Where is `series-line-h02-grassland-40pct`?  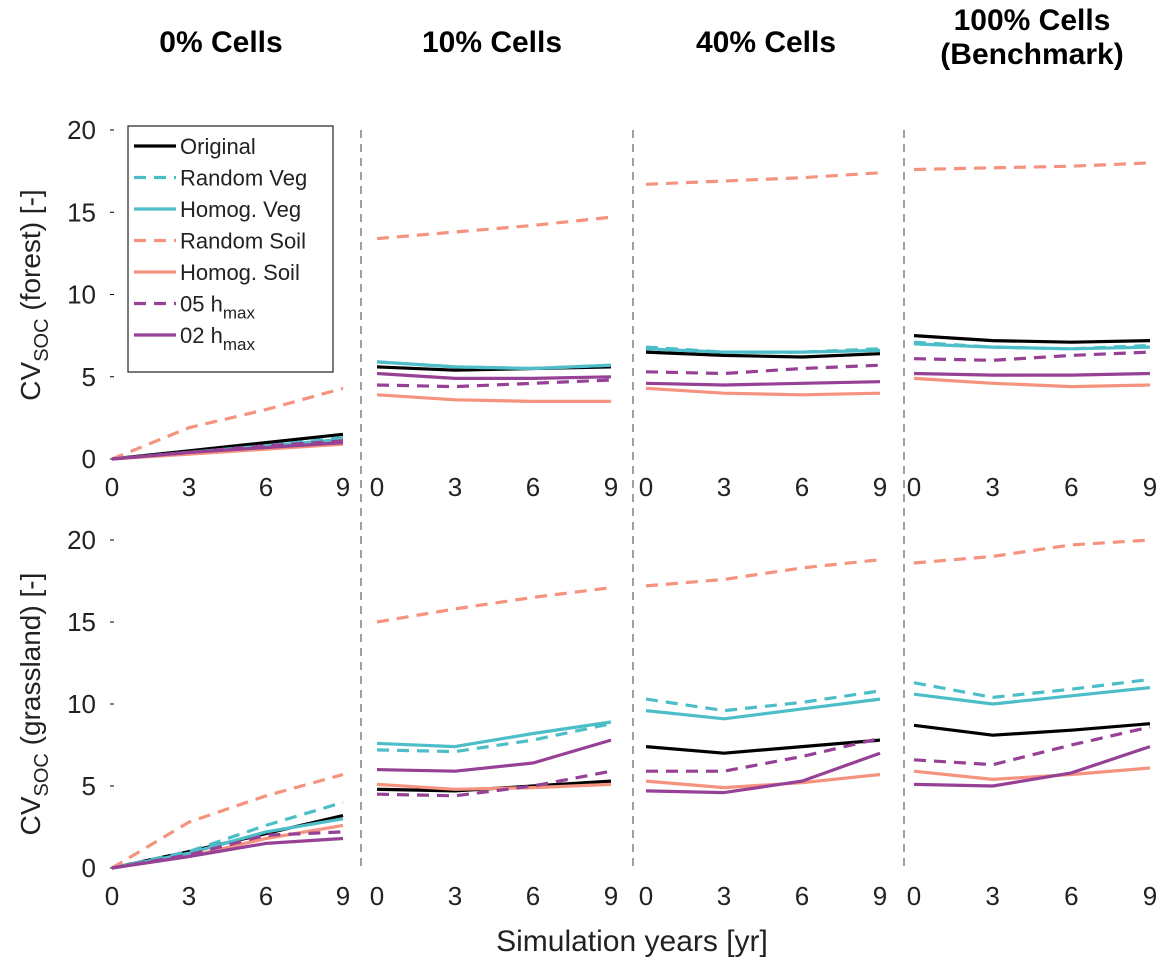 series-line-h02-grassland-40pct is located at coordinates (763, 773).